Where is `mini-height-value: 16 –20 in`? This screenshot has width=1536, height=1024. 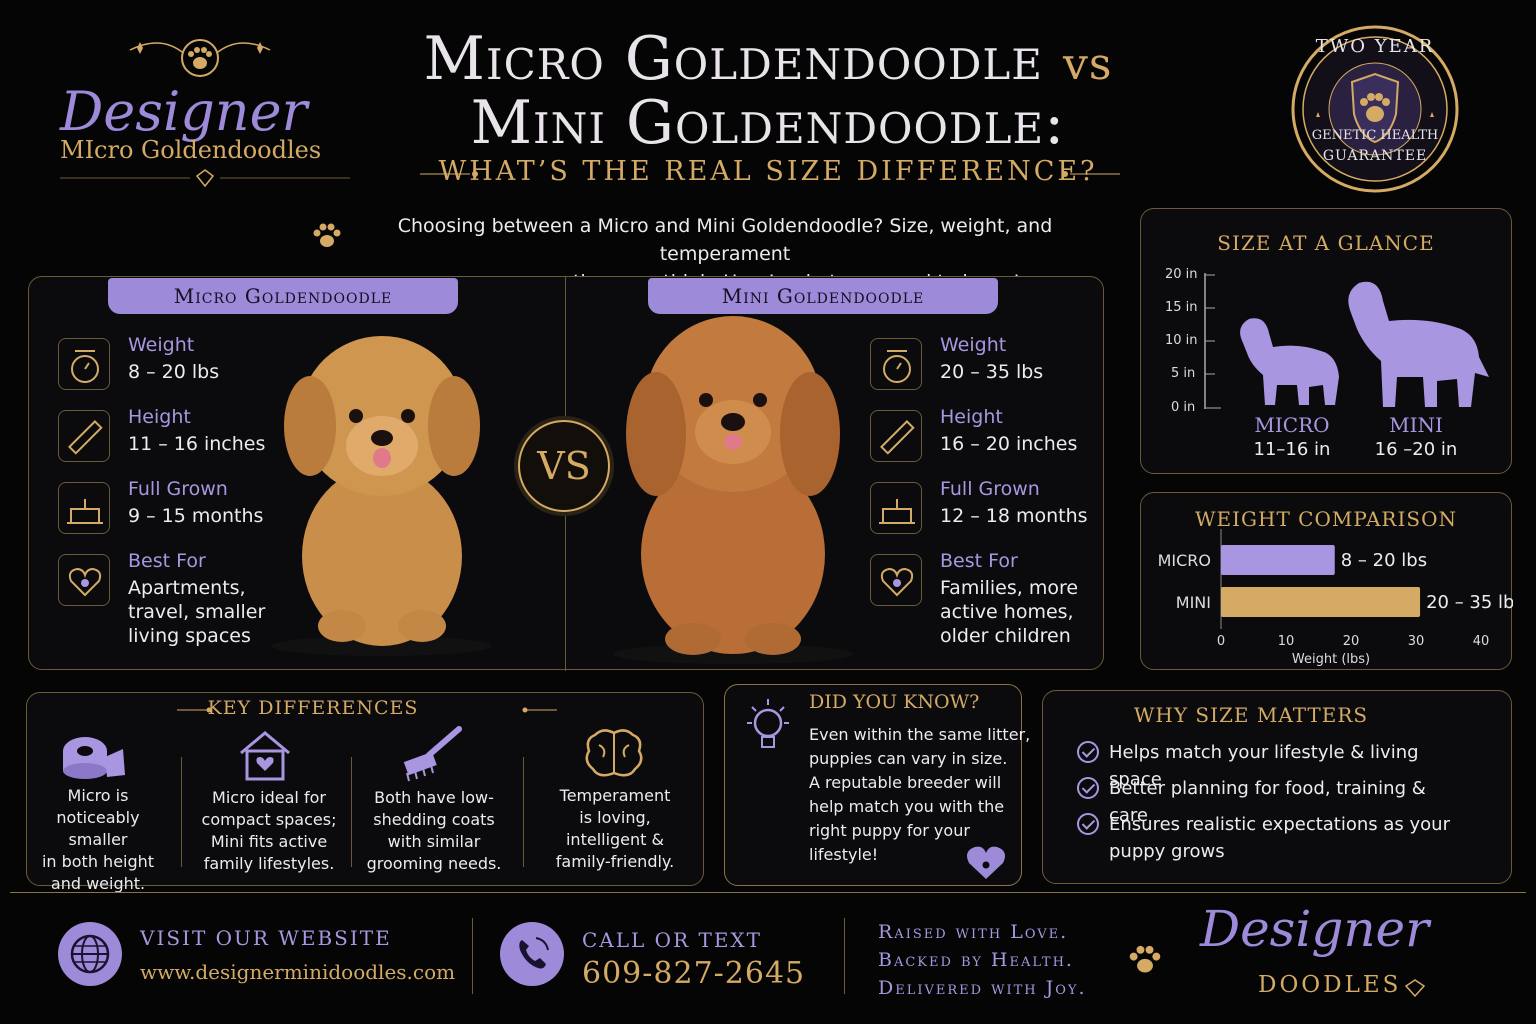 mini-height-value: 16 –20 in is located at coordinates (1416, 449).